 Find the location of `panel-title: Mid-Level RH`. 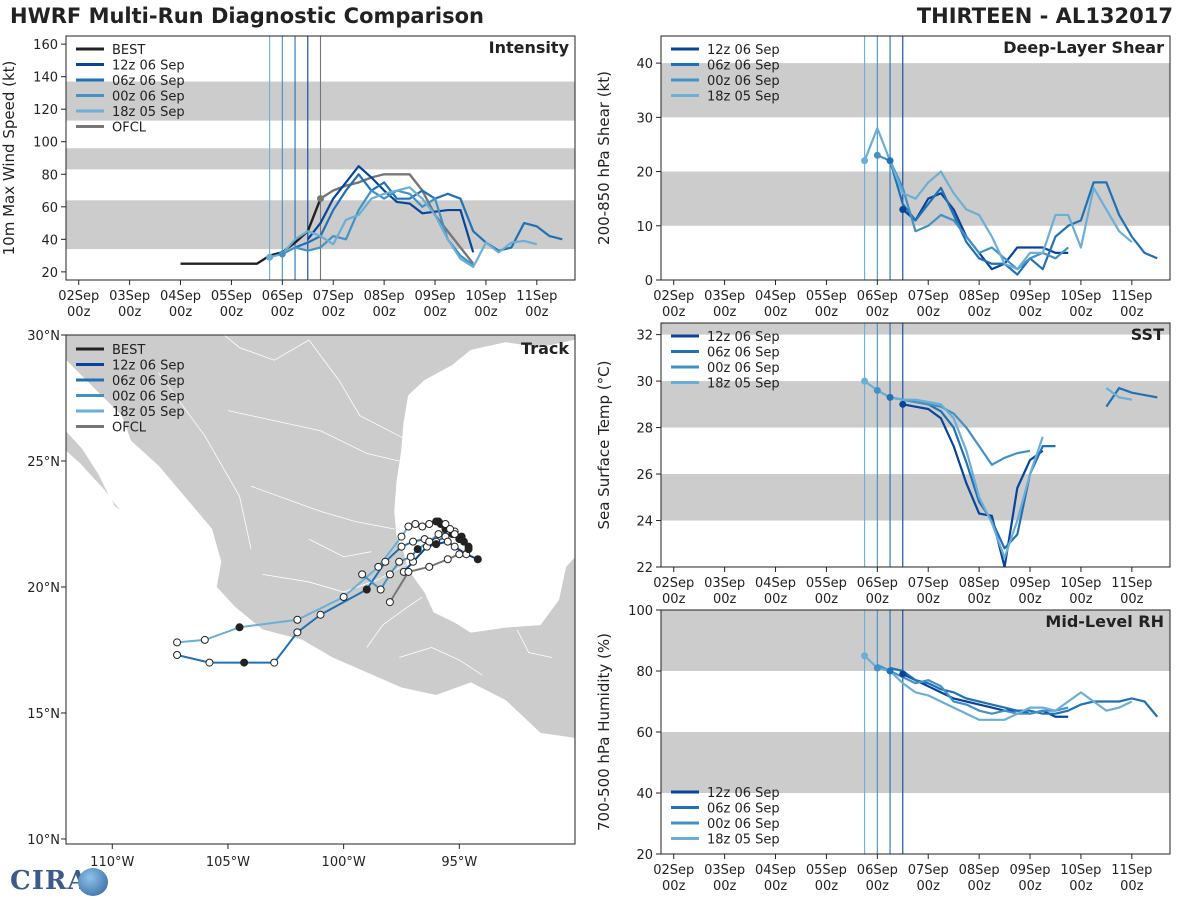

panel-title: Mid-Level RH is located at coordinates (1104, 621).